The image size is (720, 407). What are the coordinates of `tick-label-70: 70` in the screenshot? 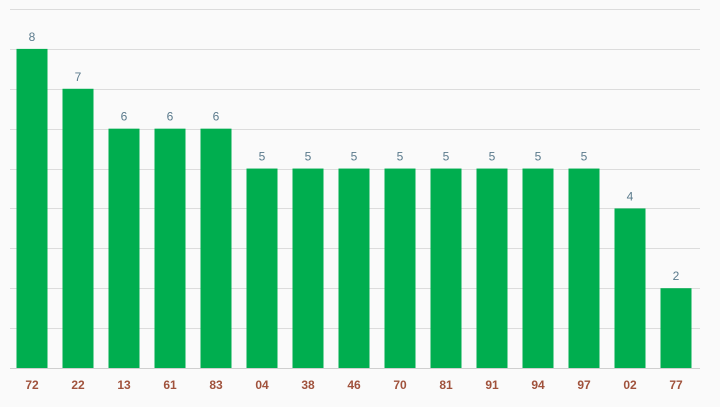 It's located at (400, 385).